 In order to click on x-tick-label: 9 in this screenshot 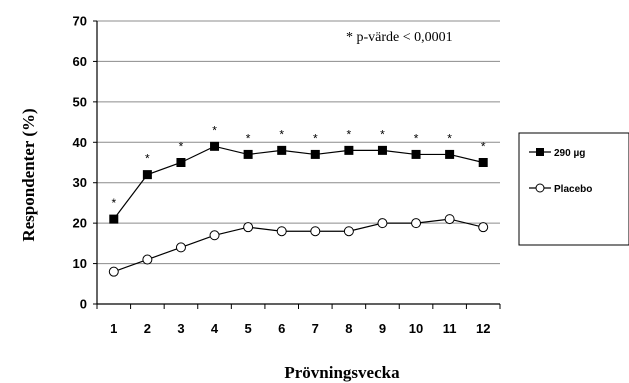, I will do `click(382, 328)`.